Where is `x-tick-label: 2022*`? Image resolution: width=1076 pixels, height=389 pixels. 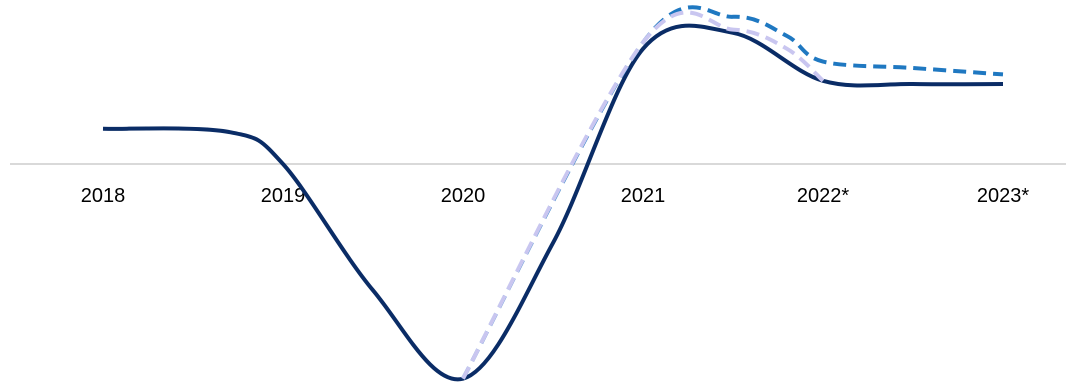
x-tick-label: 2022* is located at coordinates (823, 196).